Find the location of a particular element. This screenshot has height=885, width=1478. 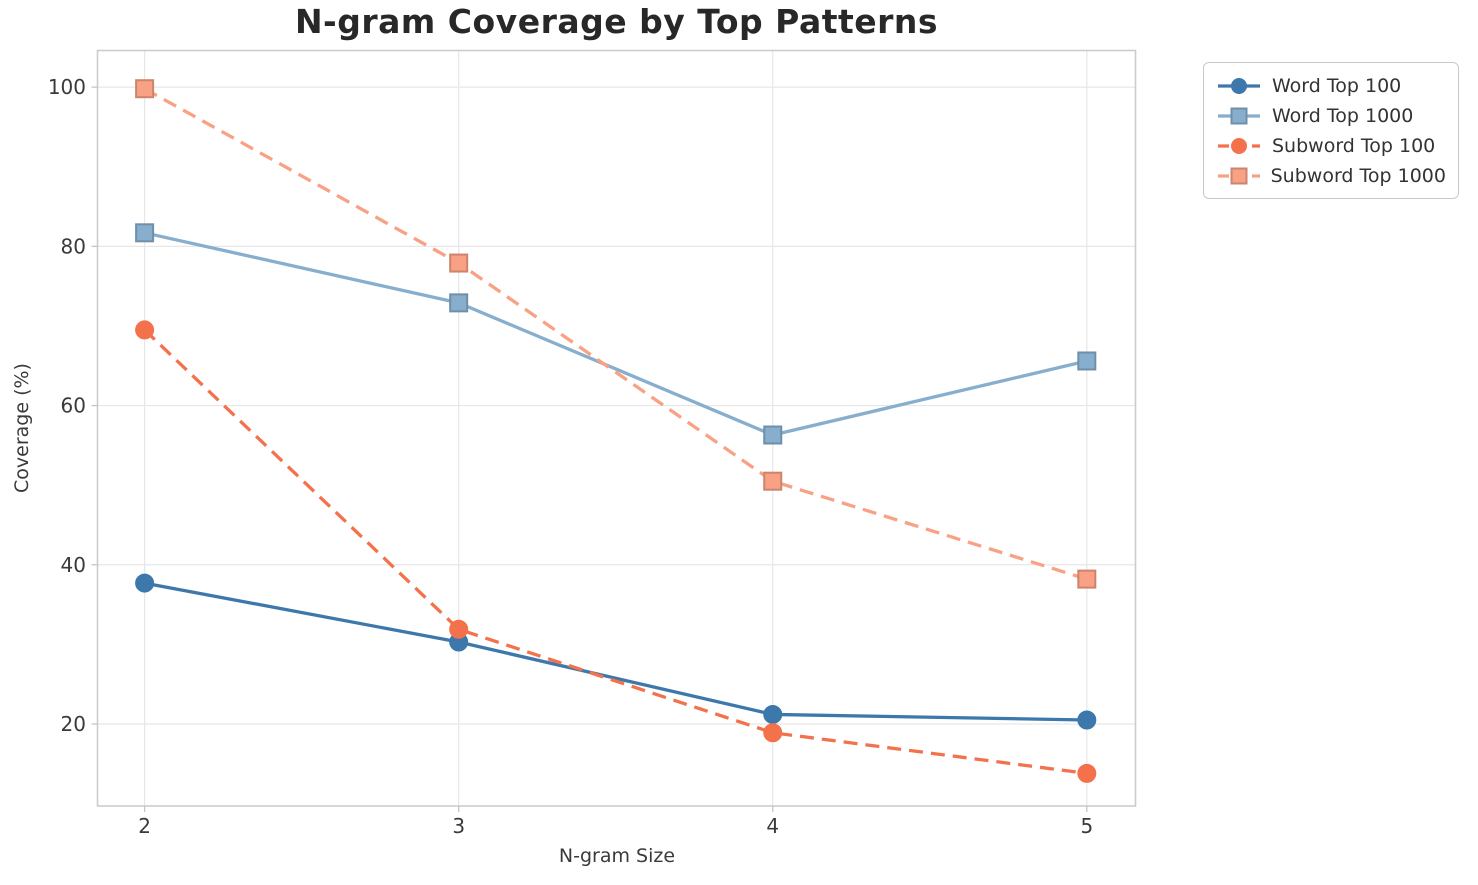

legend-item: Word Top 1000 is located at coordinates (1331, 115).